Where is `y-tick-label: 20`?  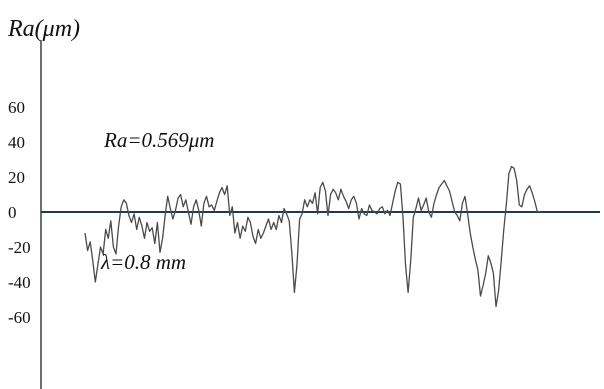
y-tick-label: 20 is located at coordinates (16, 177).